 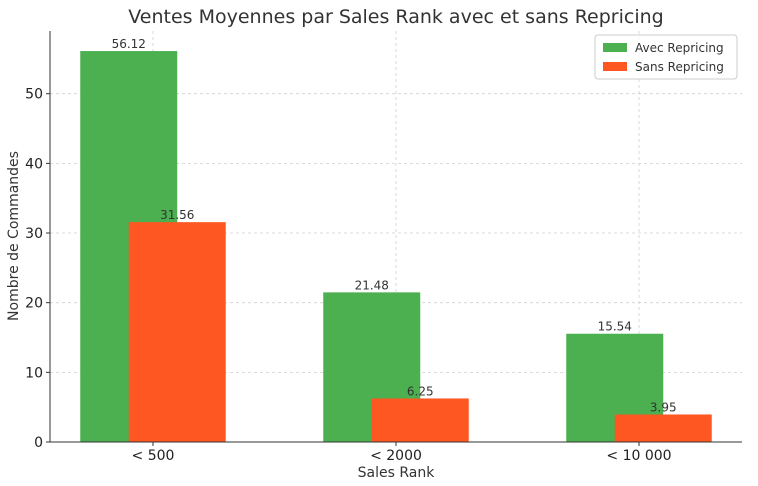 I want to click on y-tick-label: 30, so click(x=34, y=234).